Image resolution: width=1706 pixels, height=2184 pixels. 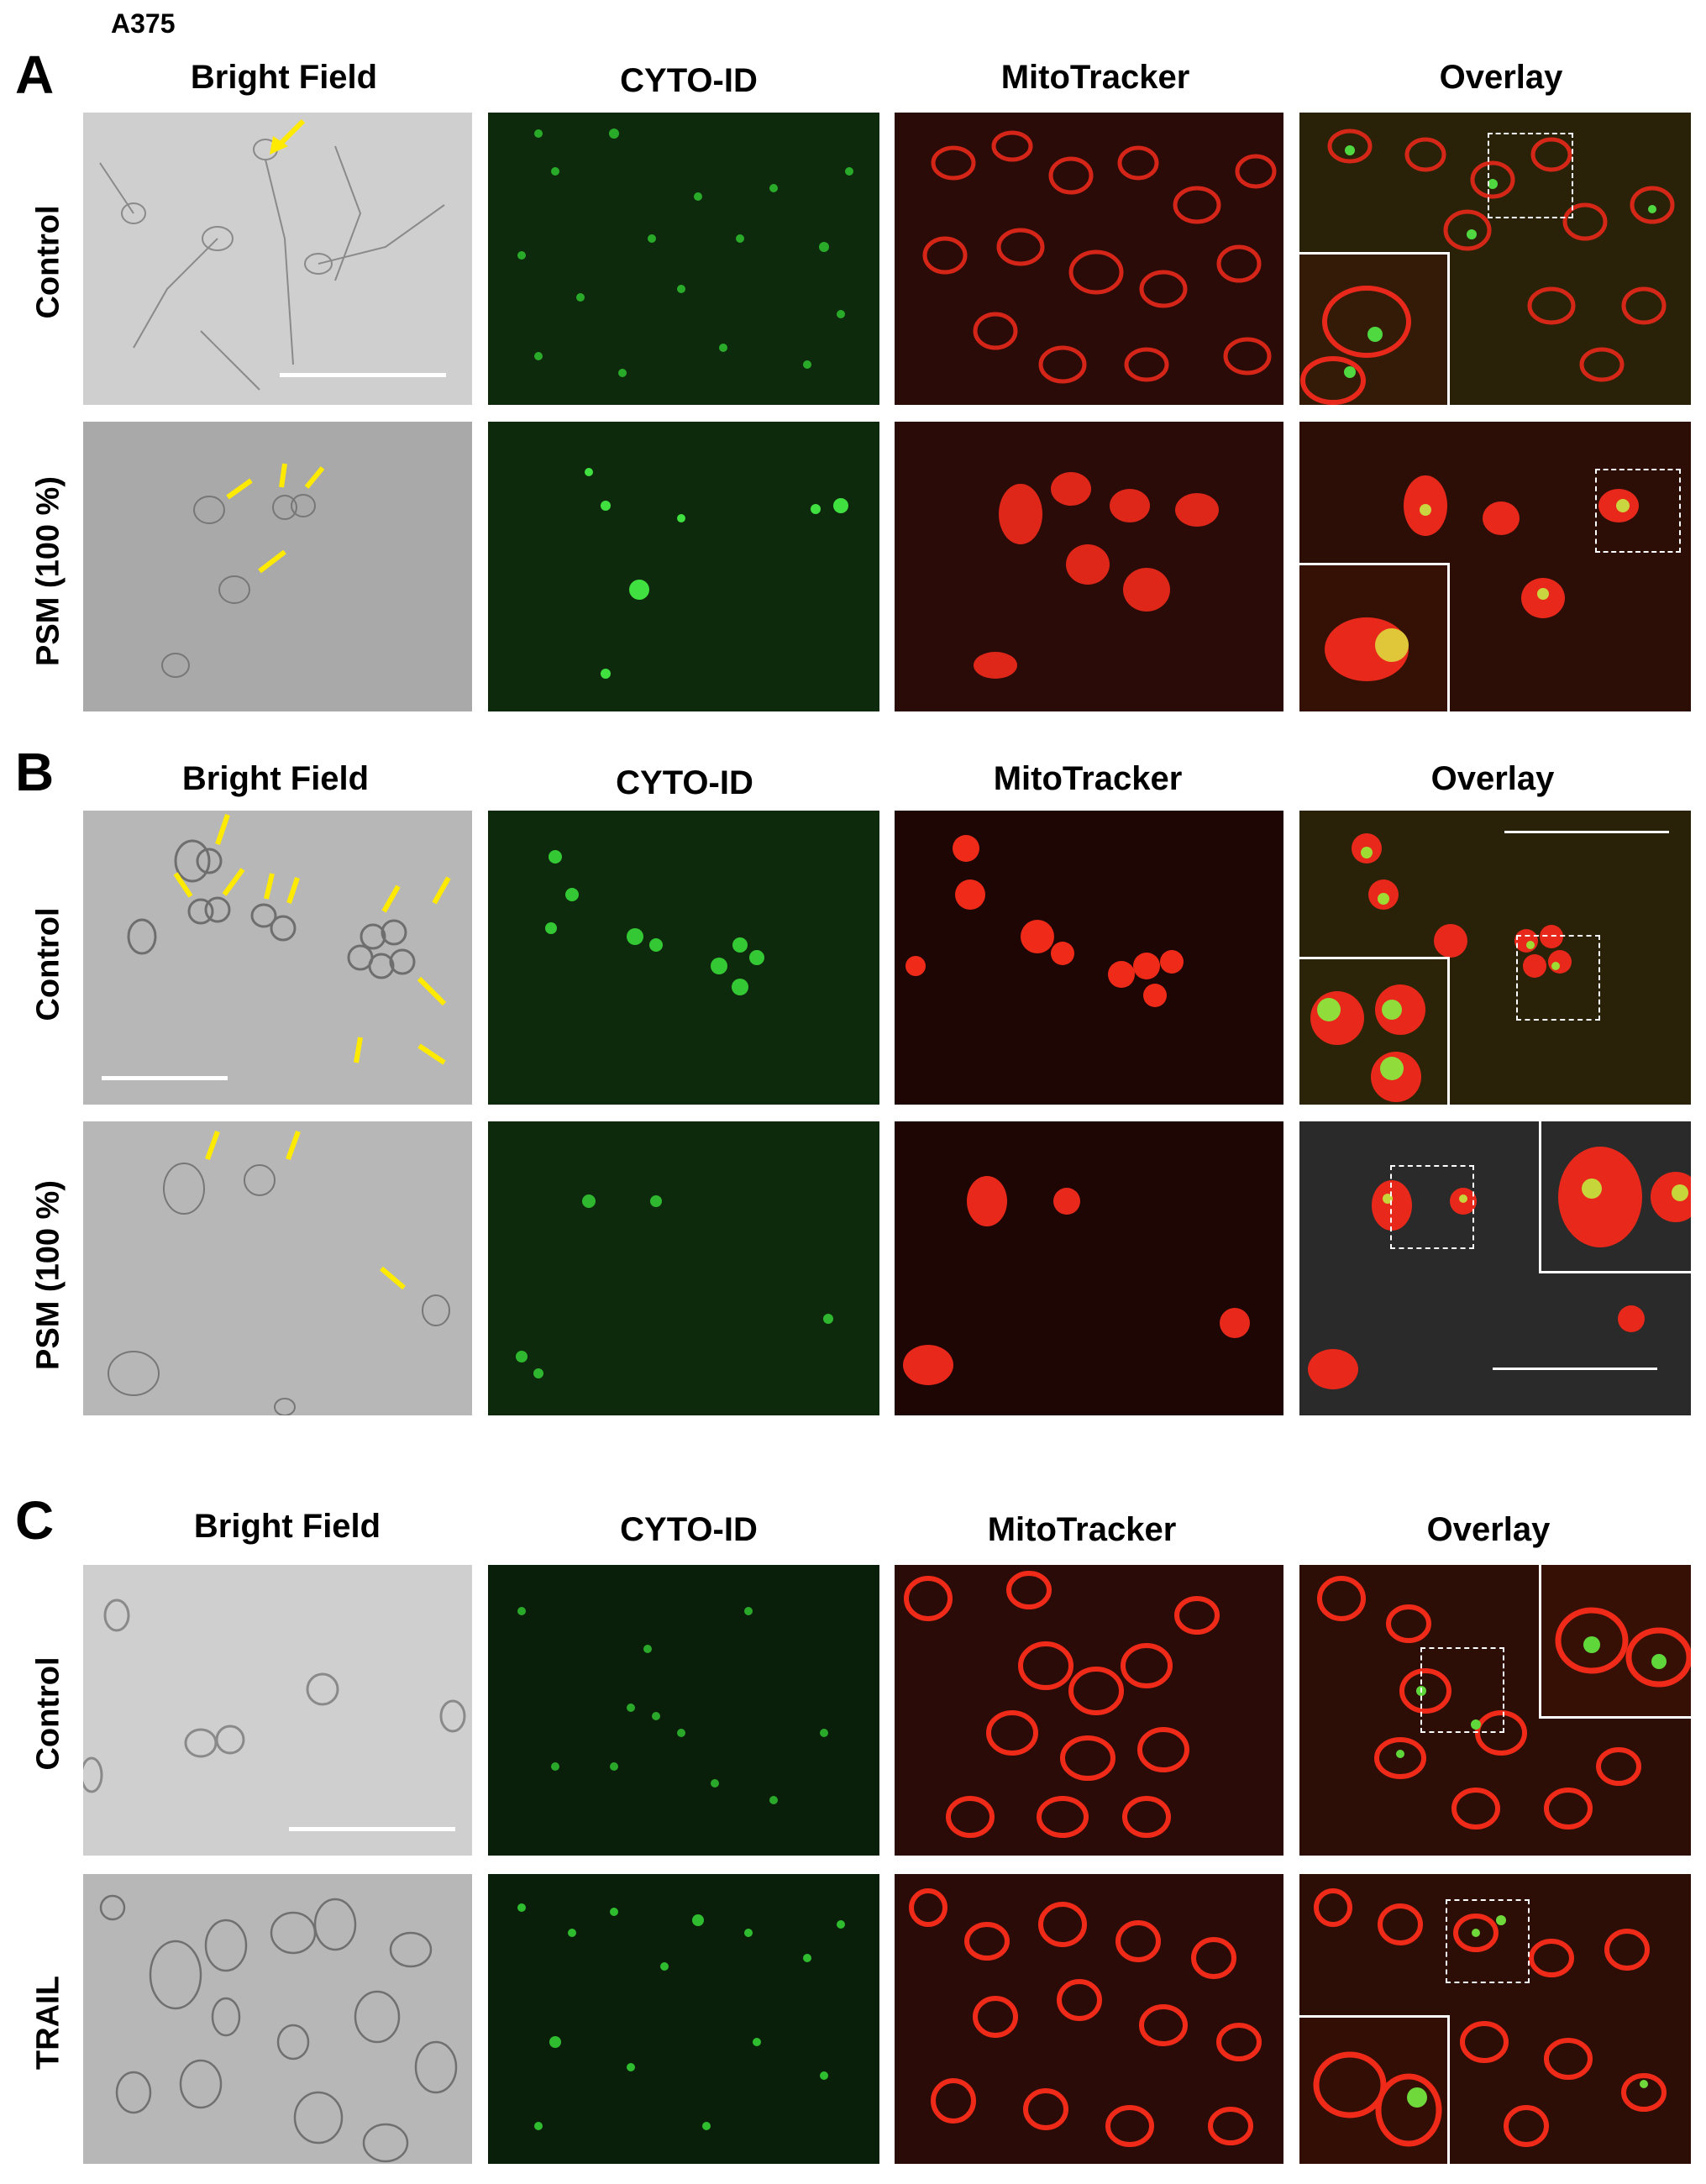 What do you see at coordinates (683, 566) in the screenshot?
I see `micrograph-a-psm-cyto-id` at bounding box center [683, 566].